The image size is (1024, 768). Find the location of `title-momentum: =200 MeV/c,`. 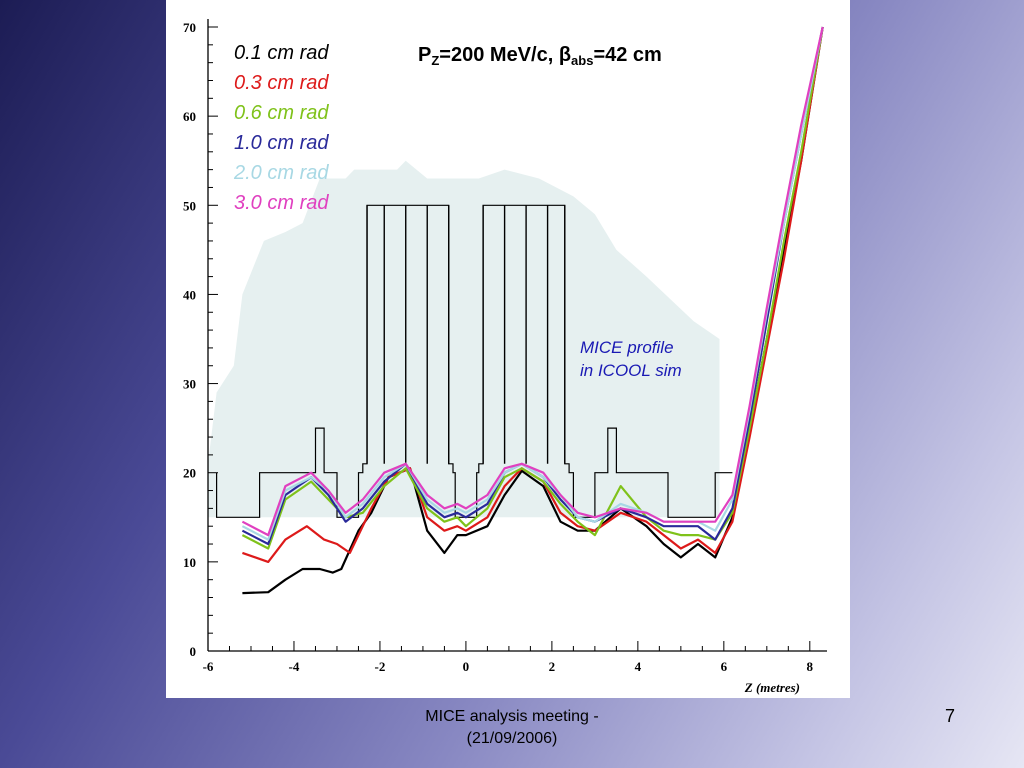

title-momentum: =200 MeV/c, is located at coordinates (499, 55).